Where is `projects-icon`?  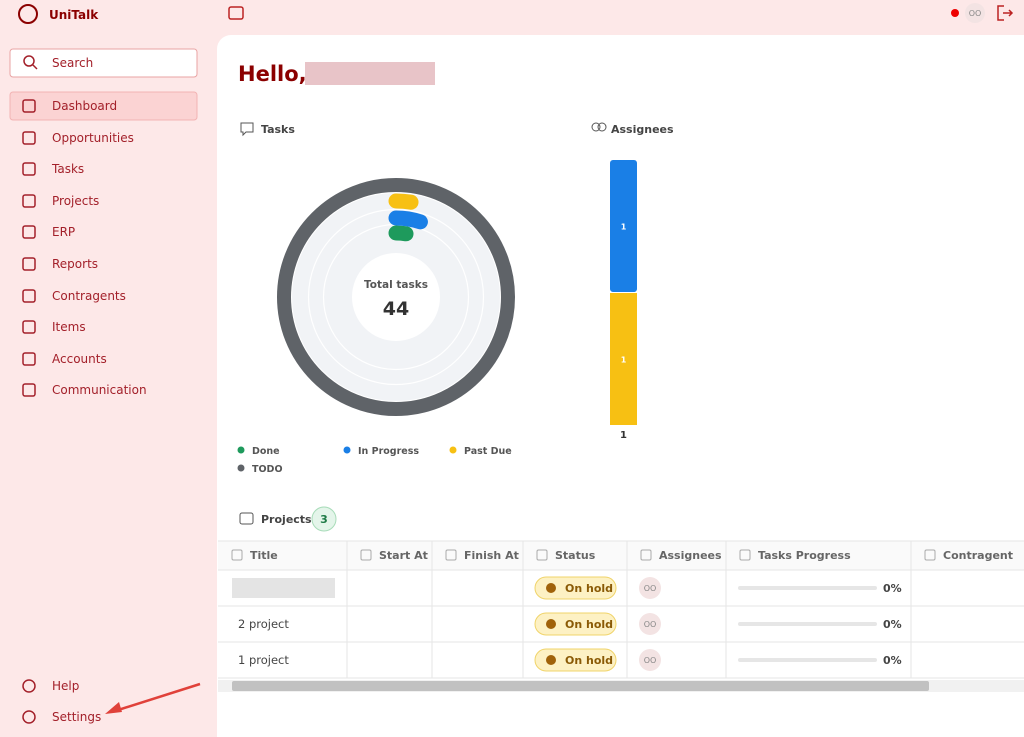
projects-icon is located at coordinates (246, 518).